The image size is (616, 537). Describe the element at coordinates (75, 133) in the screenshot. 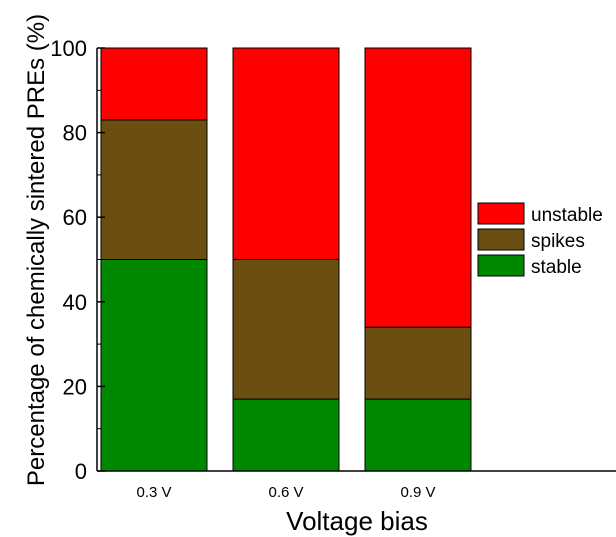

I see `y-tick-label: 80` at that location.